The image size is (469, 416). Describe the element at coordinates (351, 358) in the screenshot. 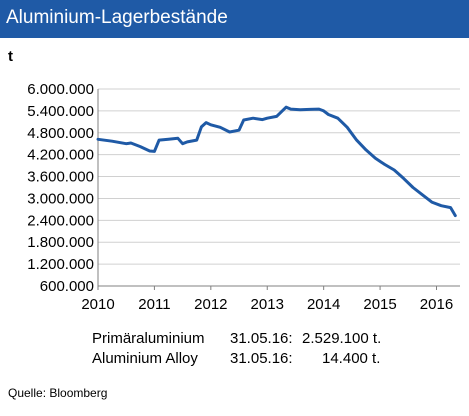

I see `annotation-alloy-value: 14.400 t.` at that location.